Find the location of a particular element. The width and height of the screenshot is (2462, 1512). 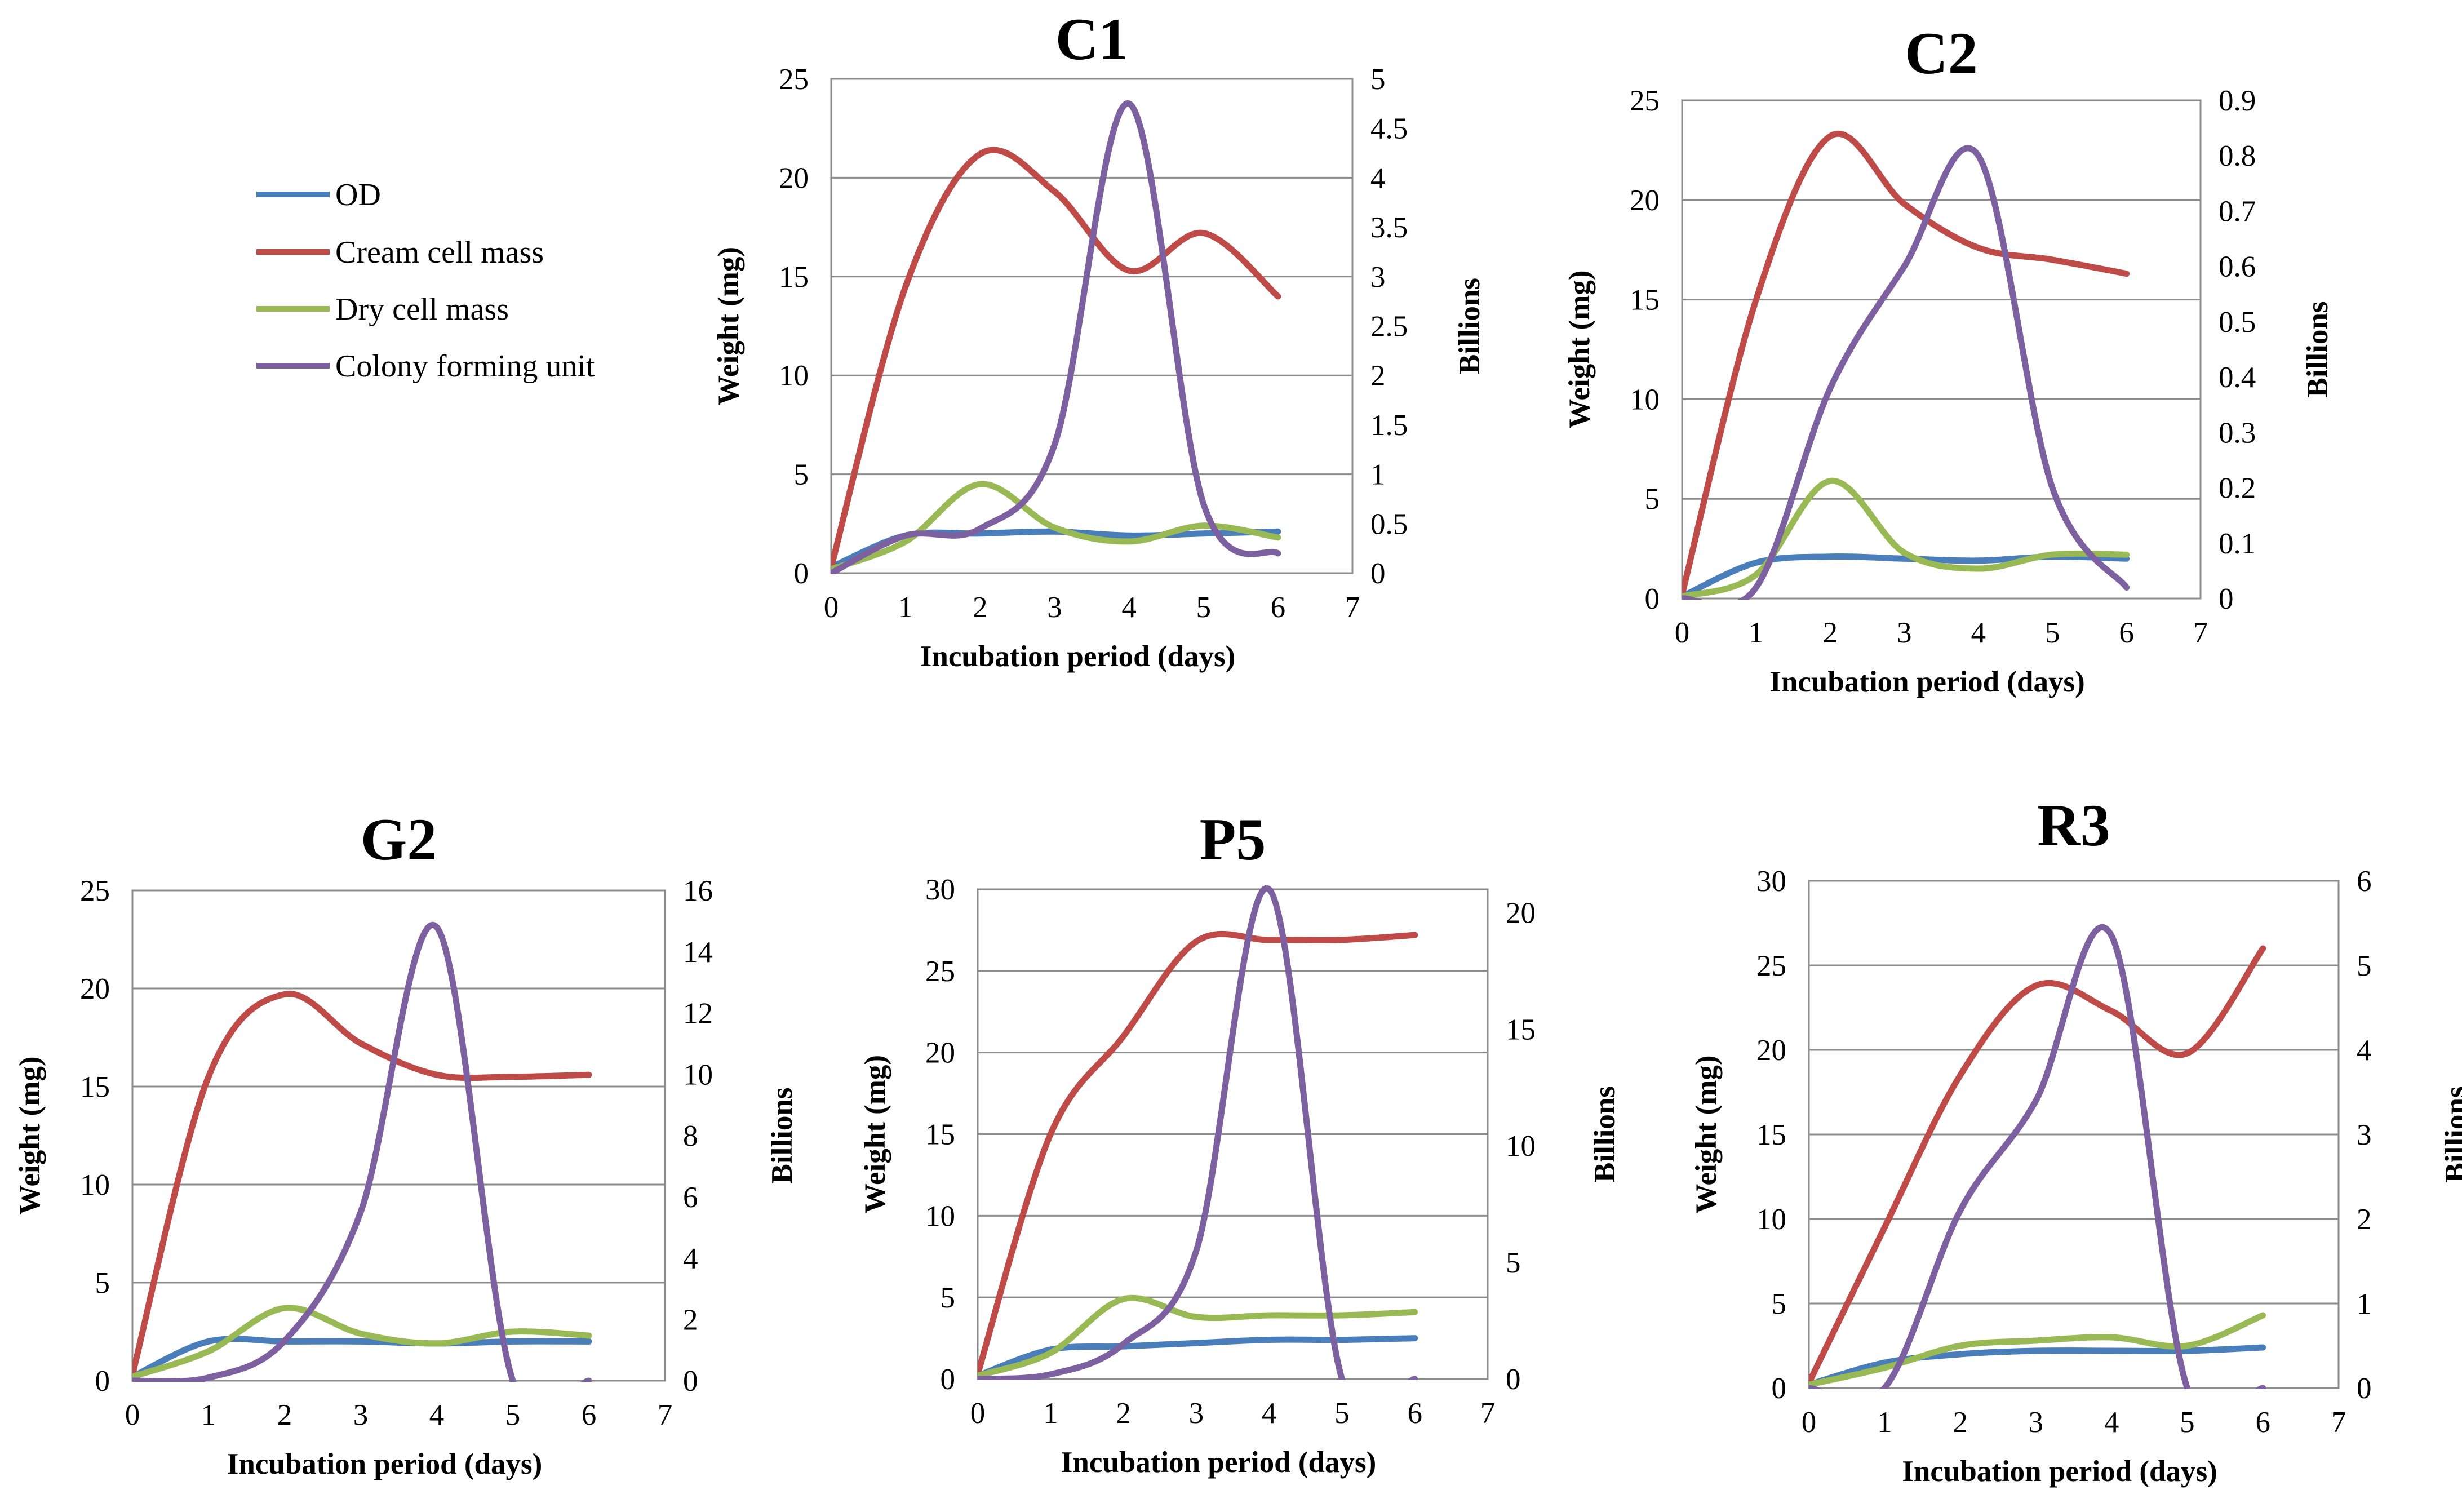

y2-tick-label: 8 is located at coordinates (690, 1136).